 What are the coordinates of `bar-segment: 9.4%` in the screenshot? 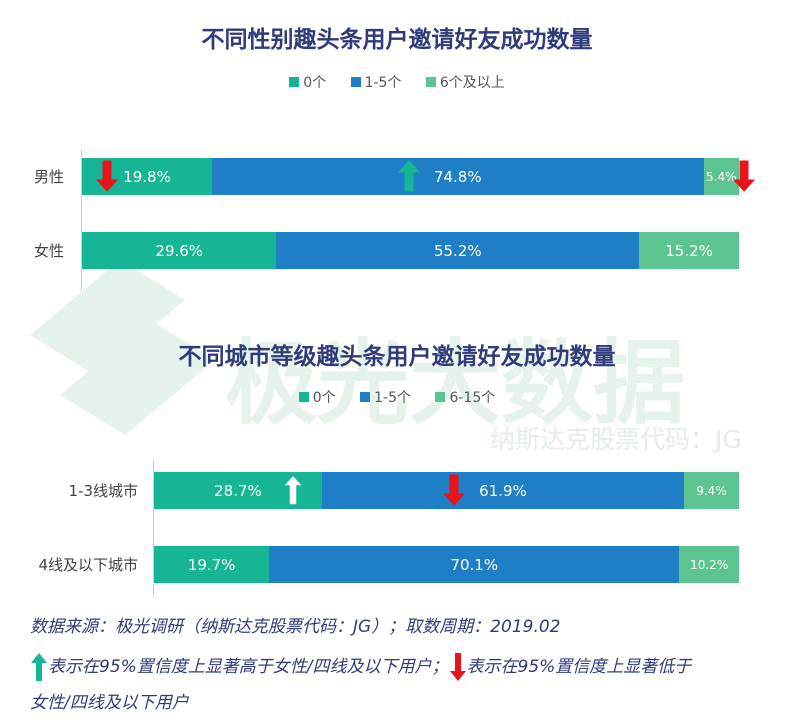 It's located at (711, 490).